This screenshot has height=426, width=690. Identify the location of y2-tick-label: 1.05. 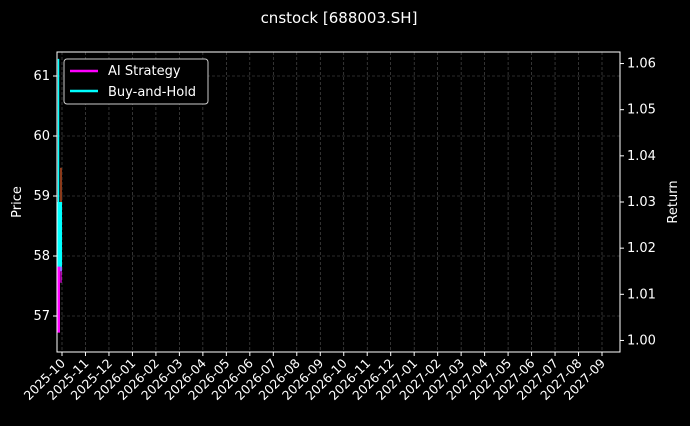
(641, 110).